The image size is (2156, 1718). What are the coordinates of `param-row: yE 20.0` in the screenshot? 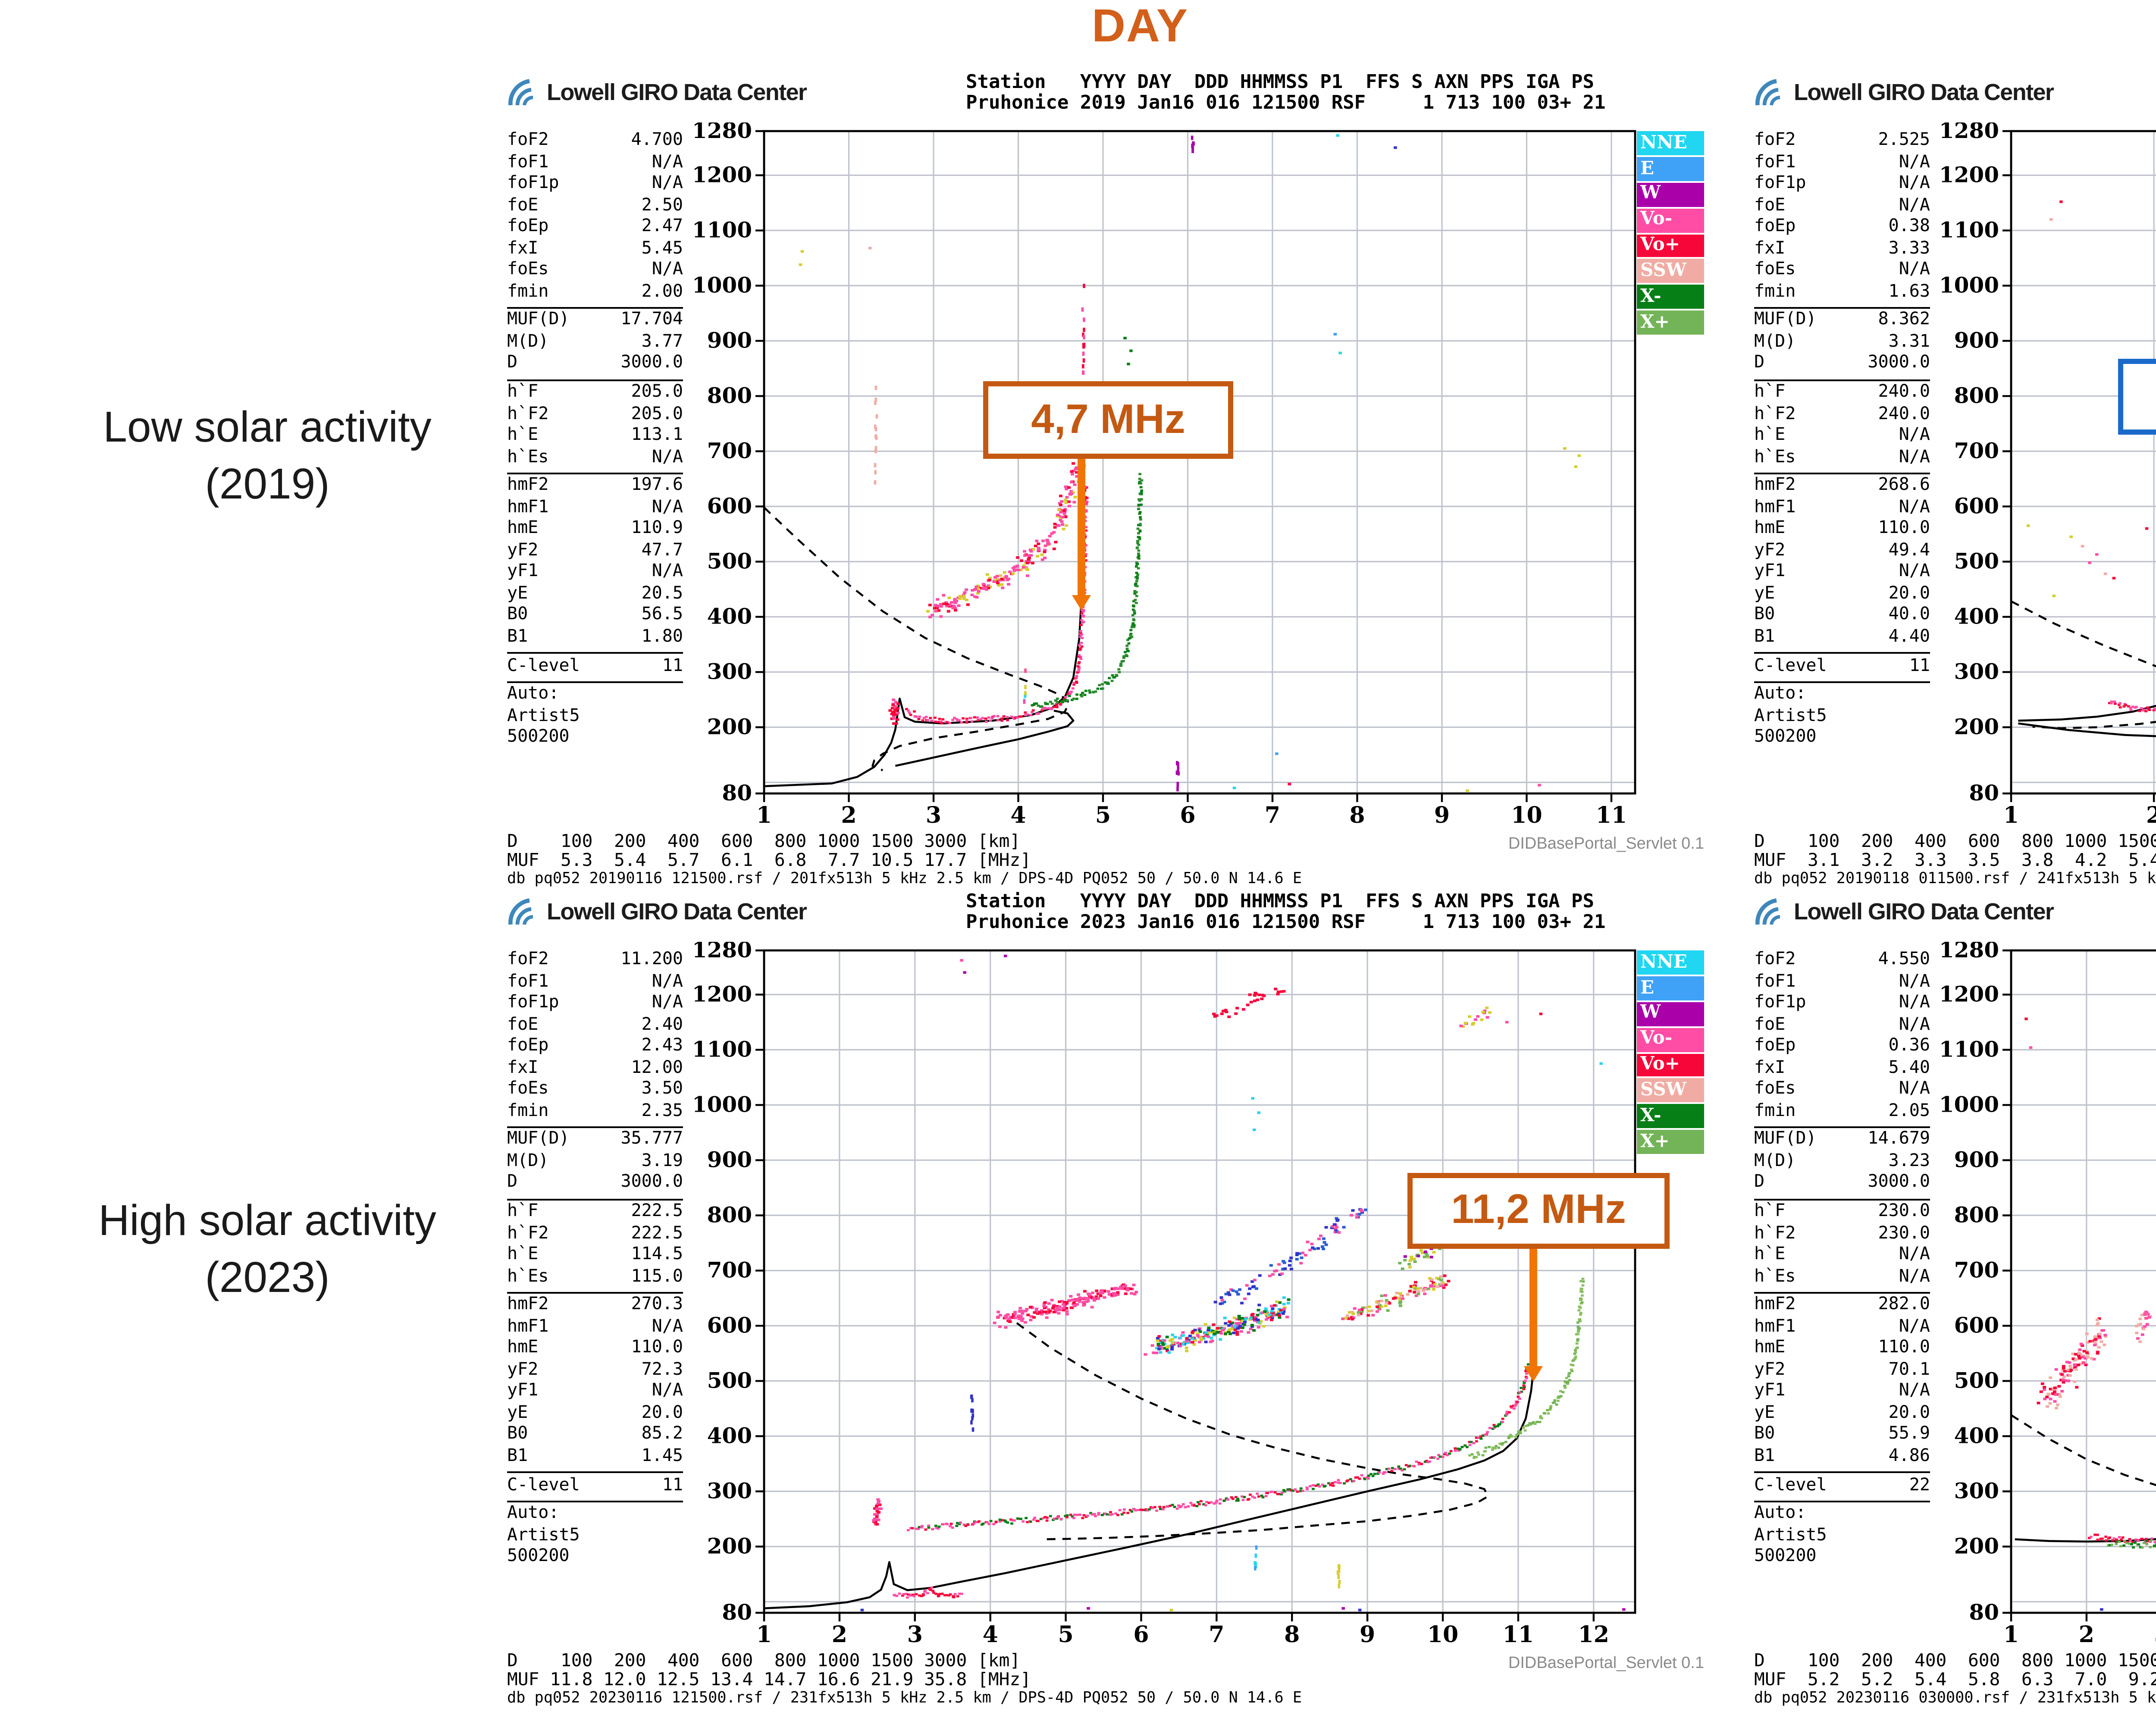 It's located at (595, 1415).